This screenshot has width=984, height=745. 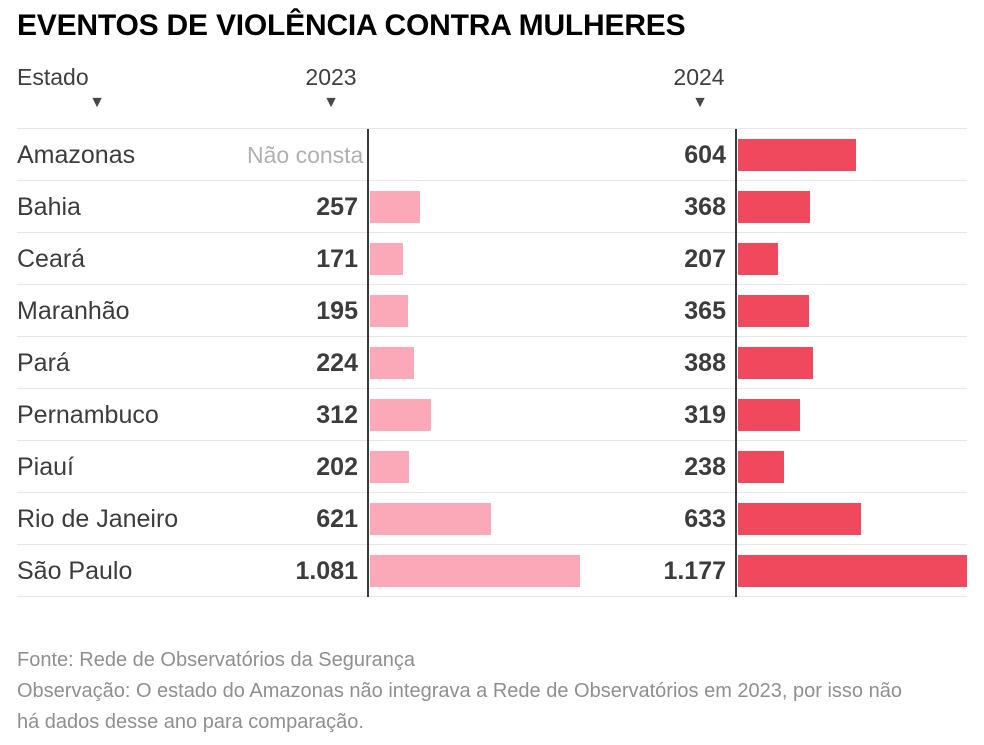 I want to click on value-2024: 238, so click(x=705, y=466).